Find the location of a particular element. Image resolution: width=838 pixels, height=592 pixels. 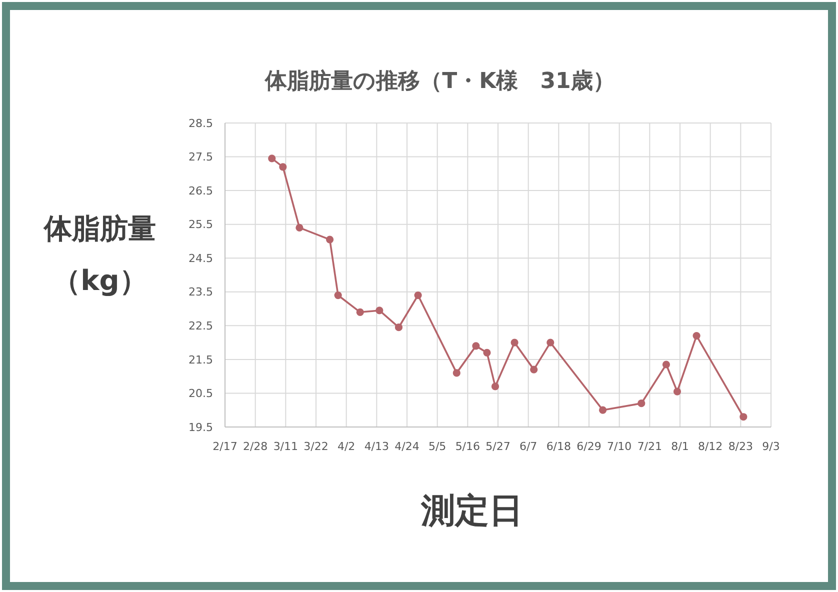

x-tick-label: 2/28 is located at coordinates (255, 446).